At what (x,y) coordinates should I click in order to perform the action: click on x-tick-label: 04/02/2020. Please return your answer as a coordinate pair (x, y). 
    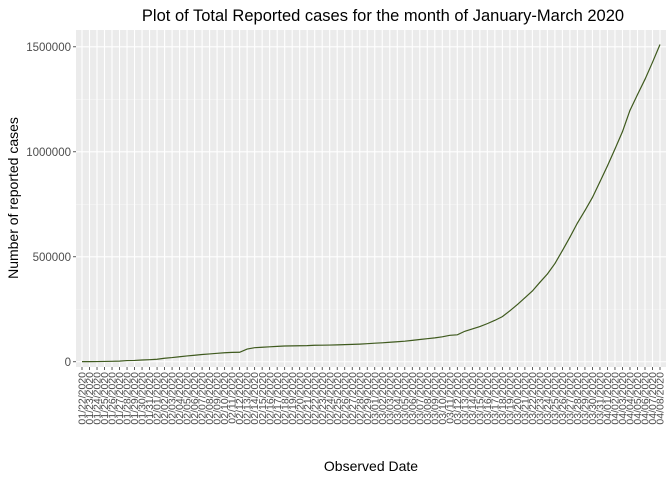
    Looking at the image, I should click on (616, 398).